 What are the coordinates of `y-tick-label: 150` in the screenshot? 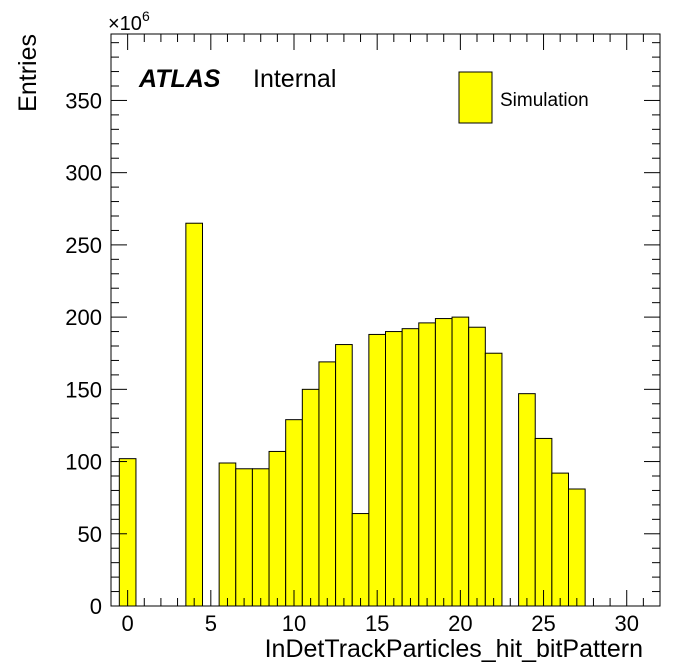 It's located at (83, 389).